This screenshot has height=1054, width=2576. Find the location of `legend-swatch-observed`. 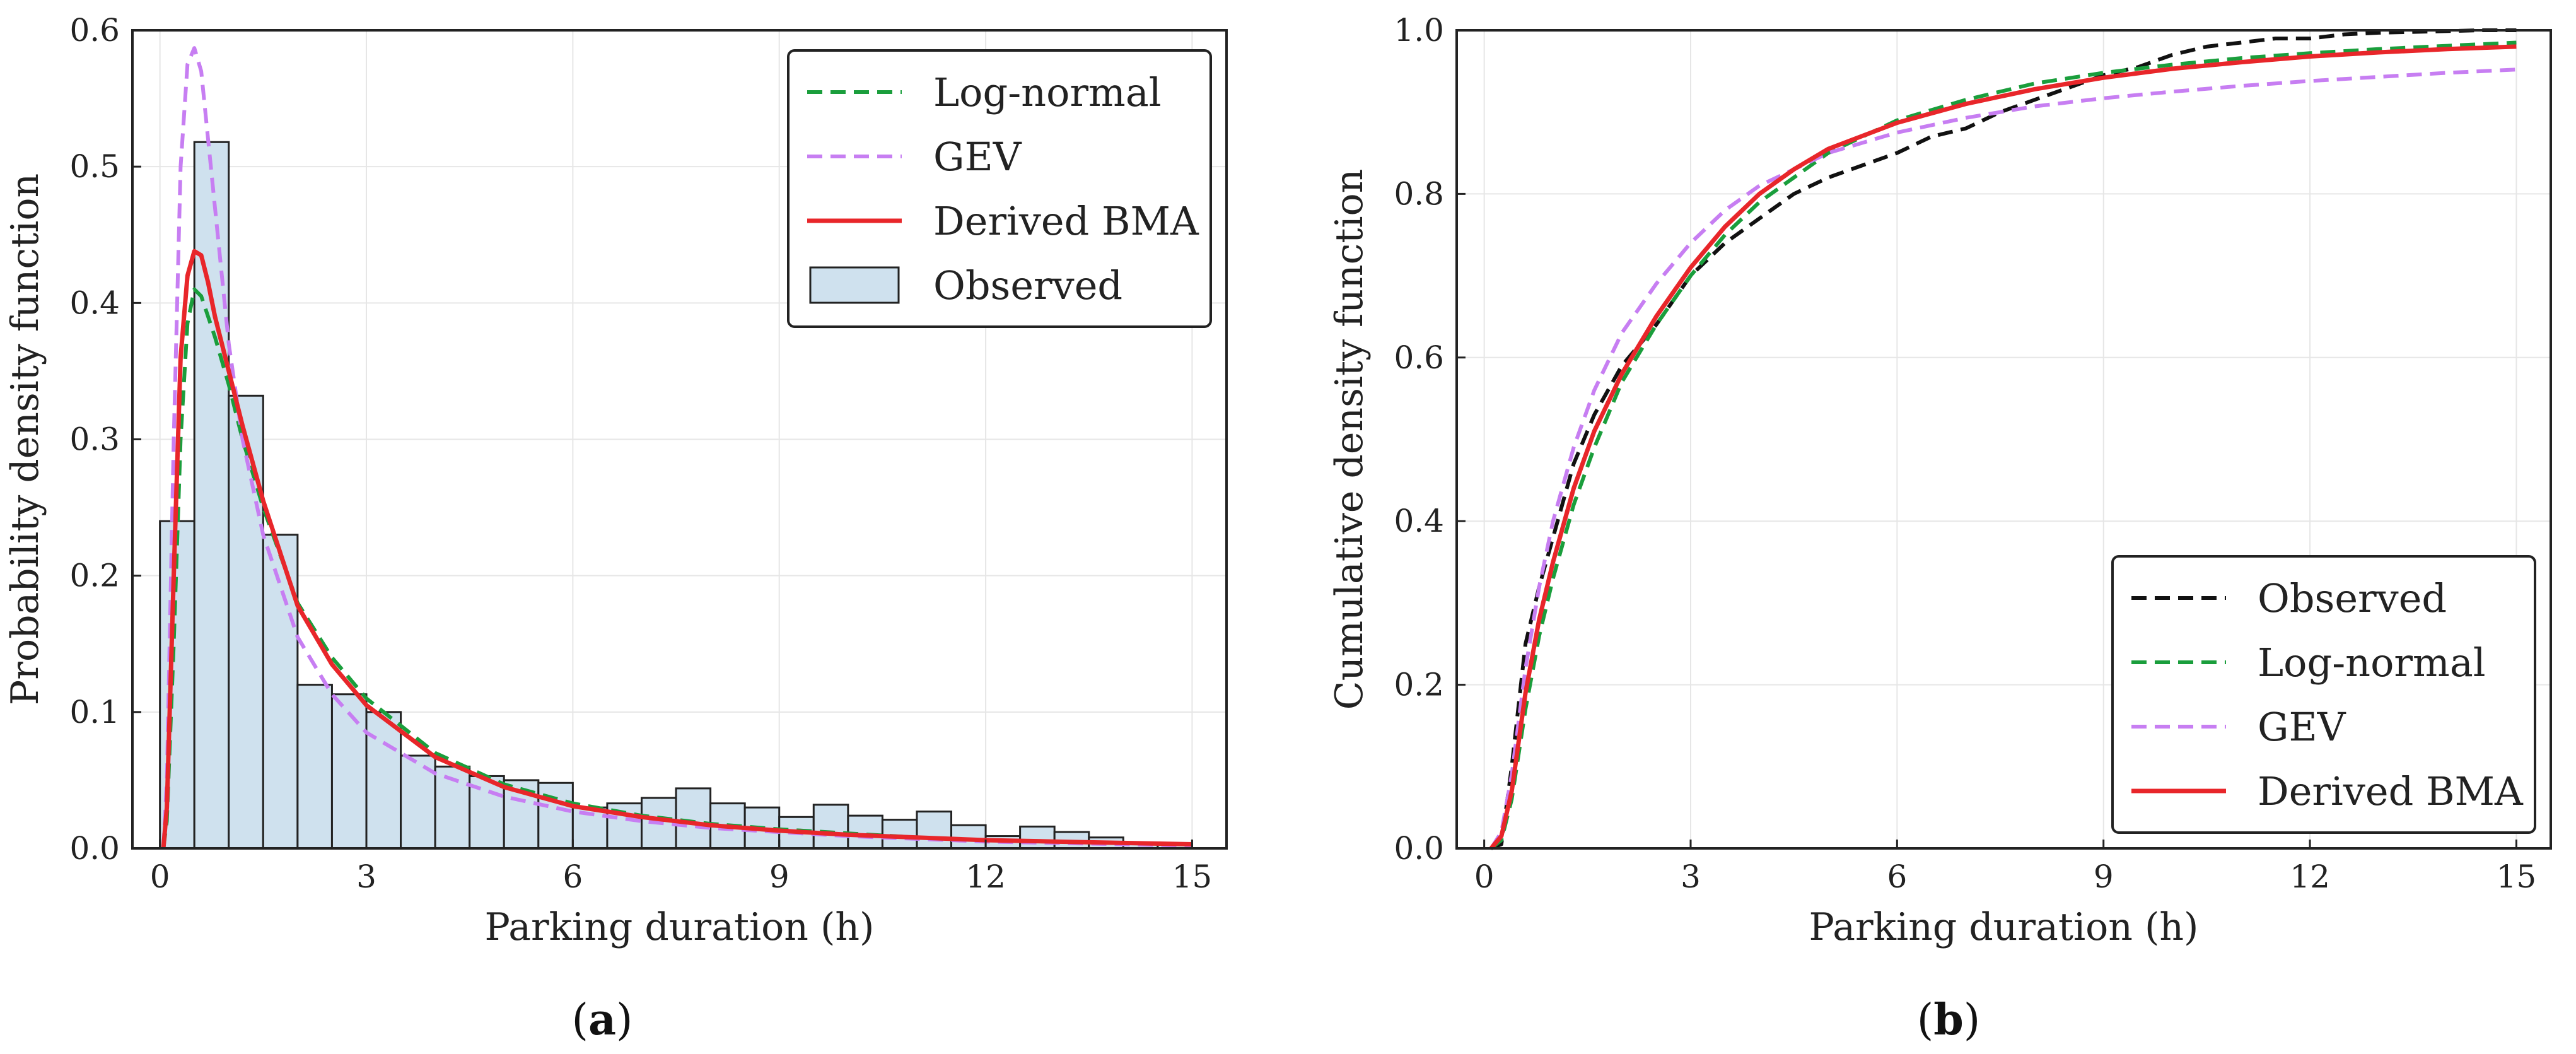

legend-swatch-observed is located at coordinates (855, 285).